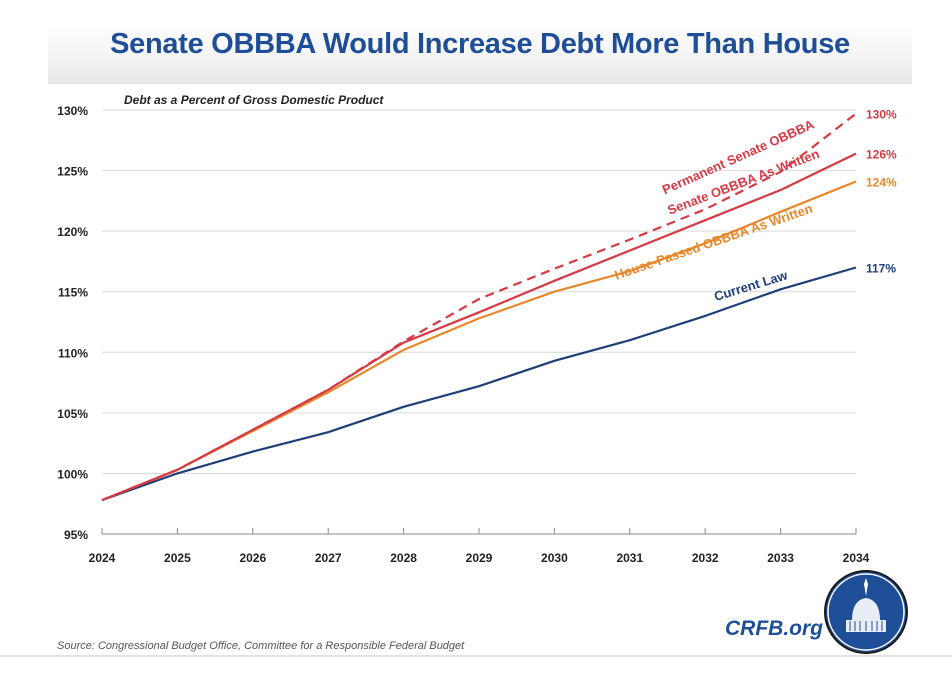 The width and height of the screenshot is (952, 674). I want to click on x-tick-label: 2032, so click(705, 558).